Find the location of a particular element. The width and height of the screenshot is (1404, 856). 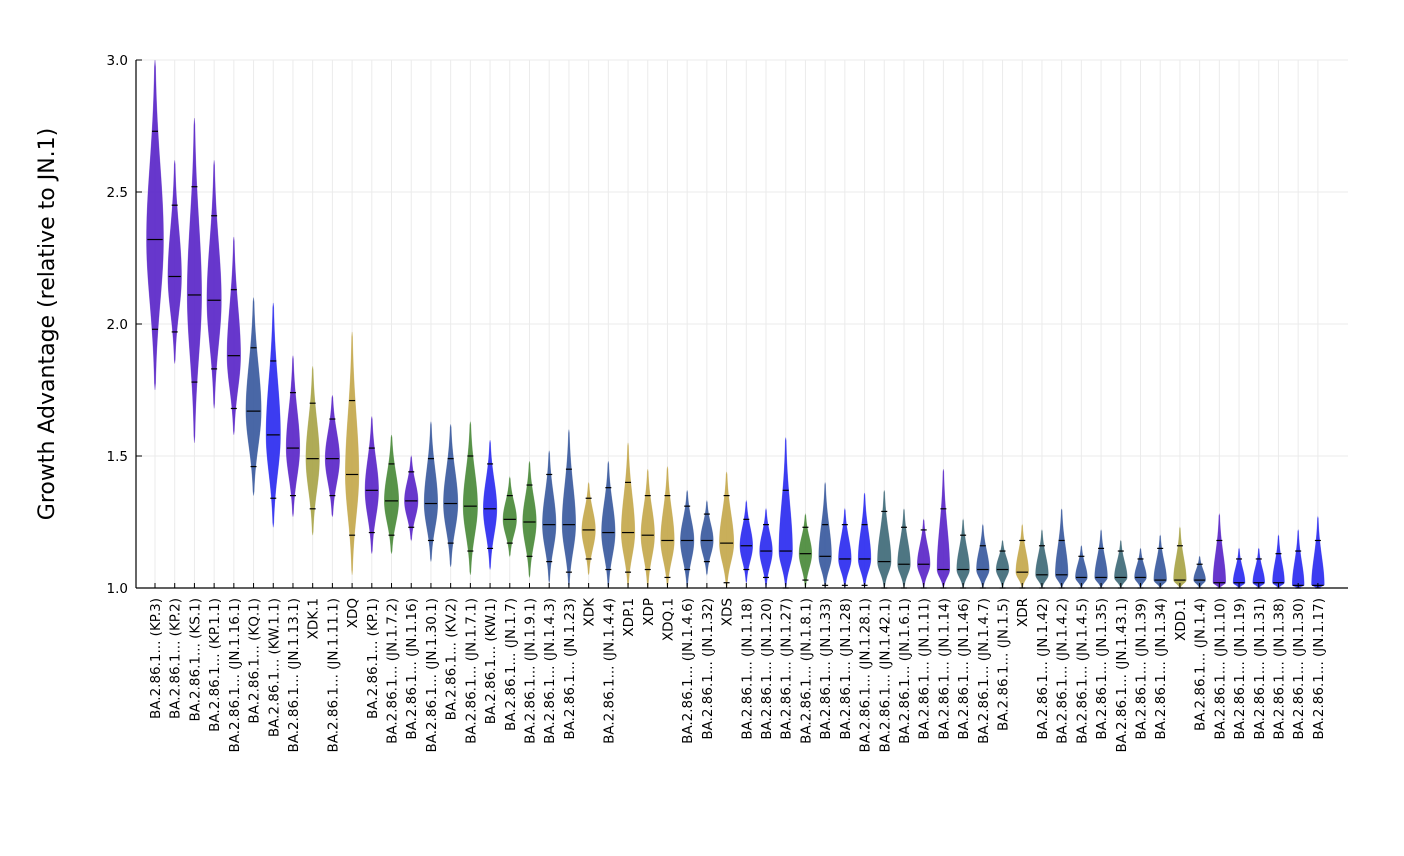

x-tick-label: BA.2.86.1... (JN.1.42.1) is located at coordinates (885, 675).